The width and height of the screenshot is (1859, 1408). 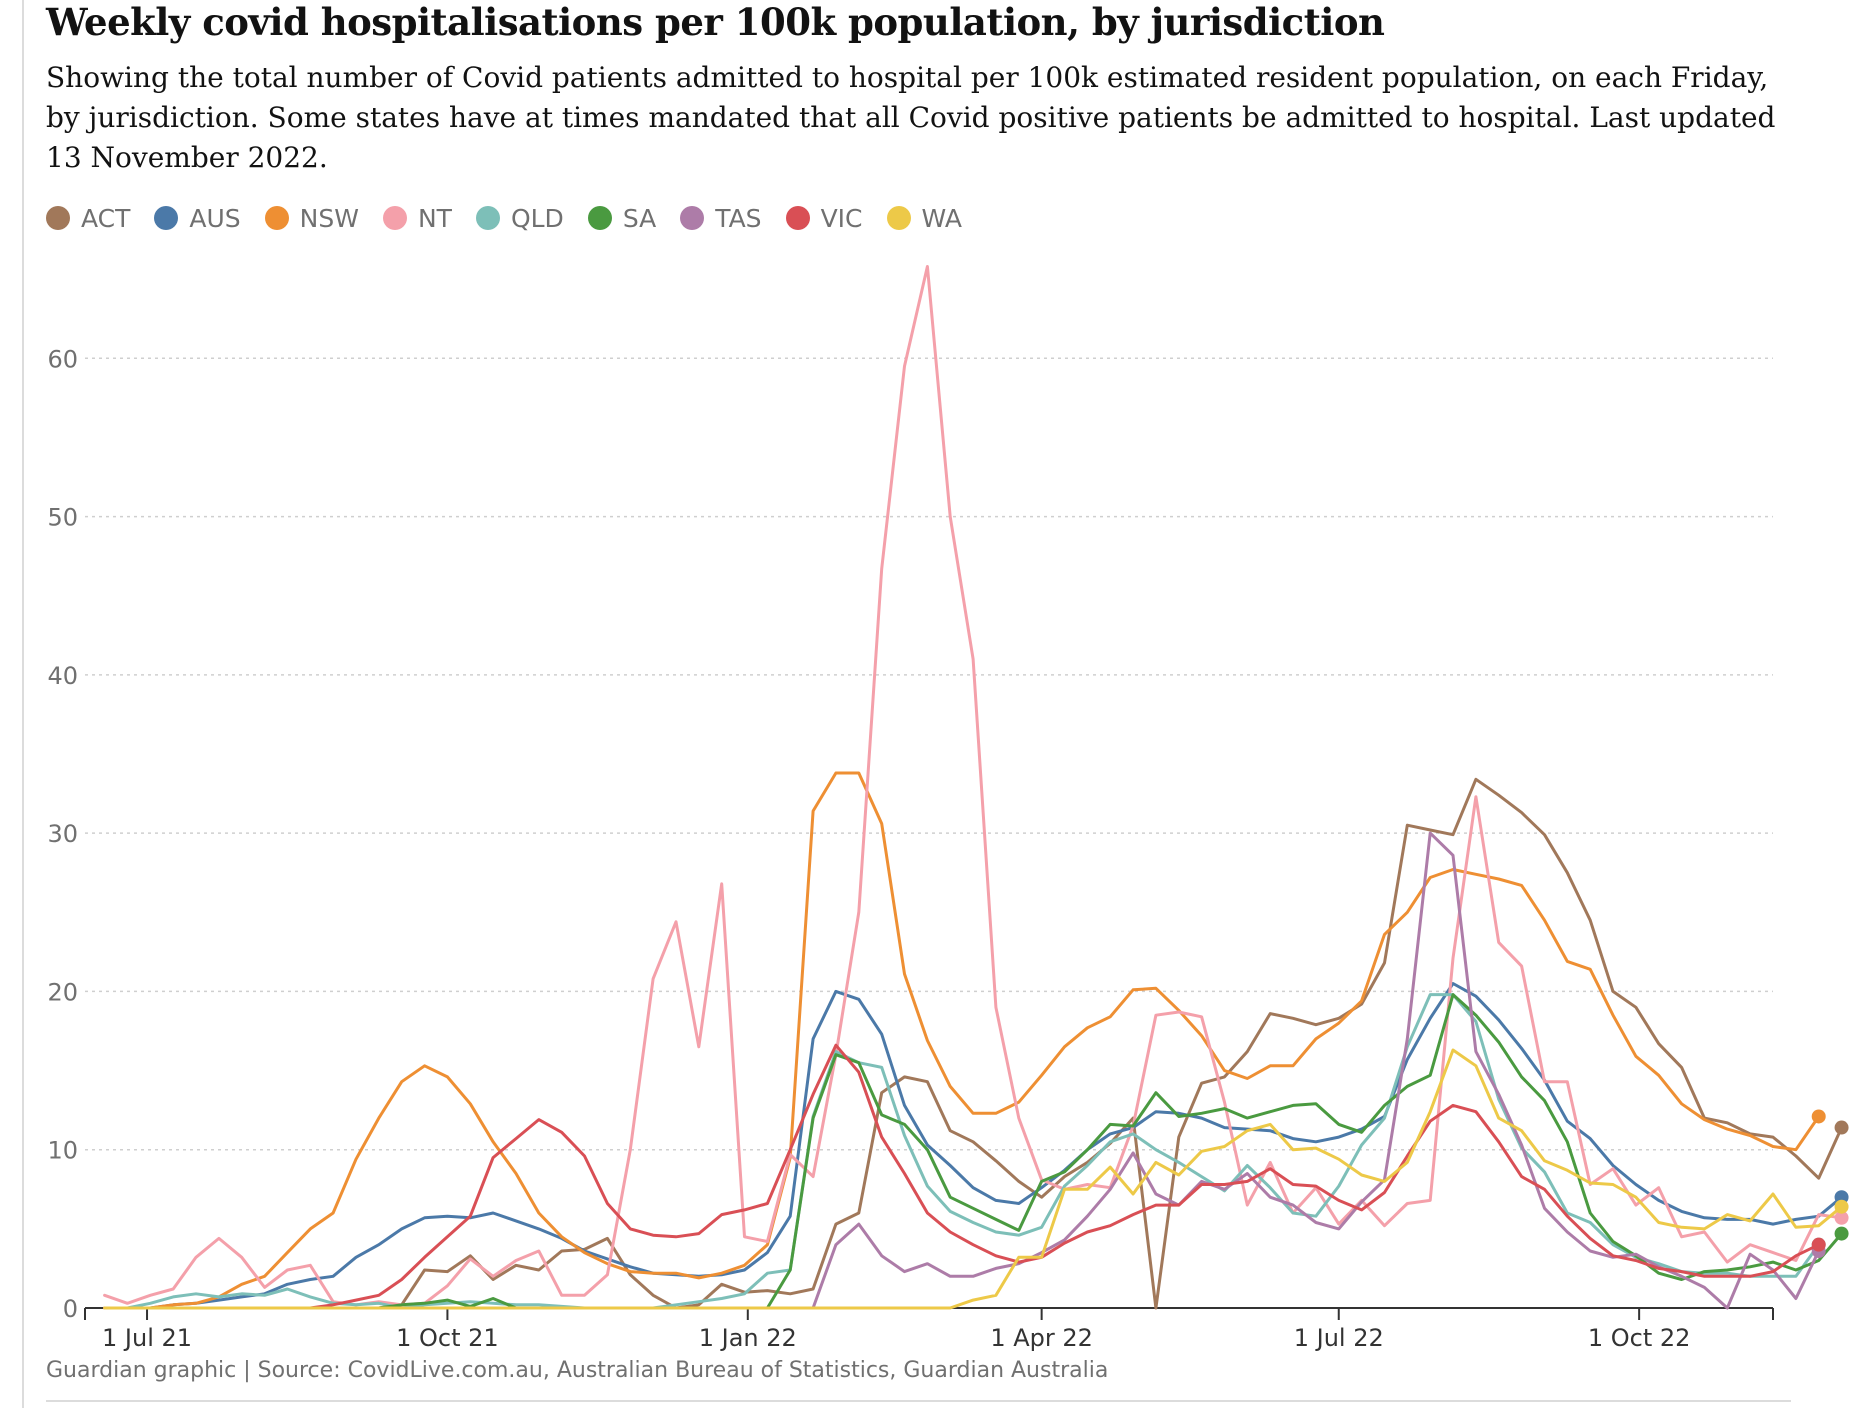 I want to click on legend-label: VIC, so click(x=841, y=218).